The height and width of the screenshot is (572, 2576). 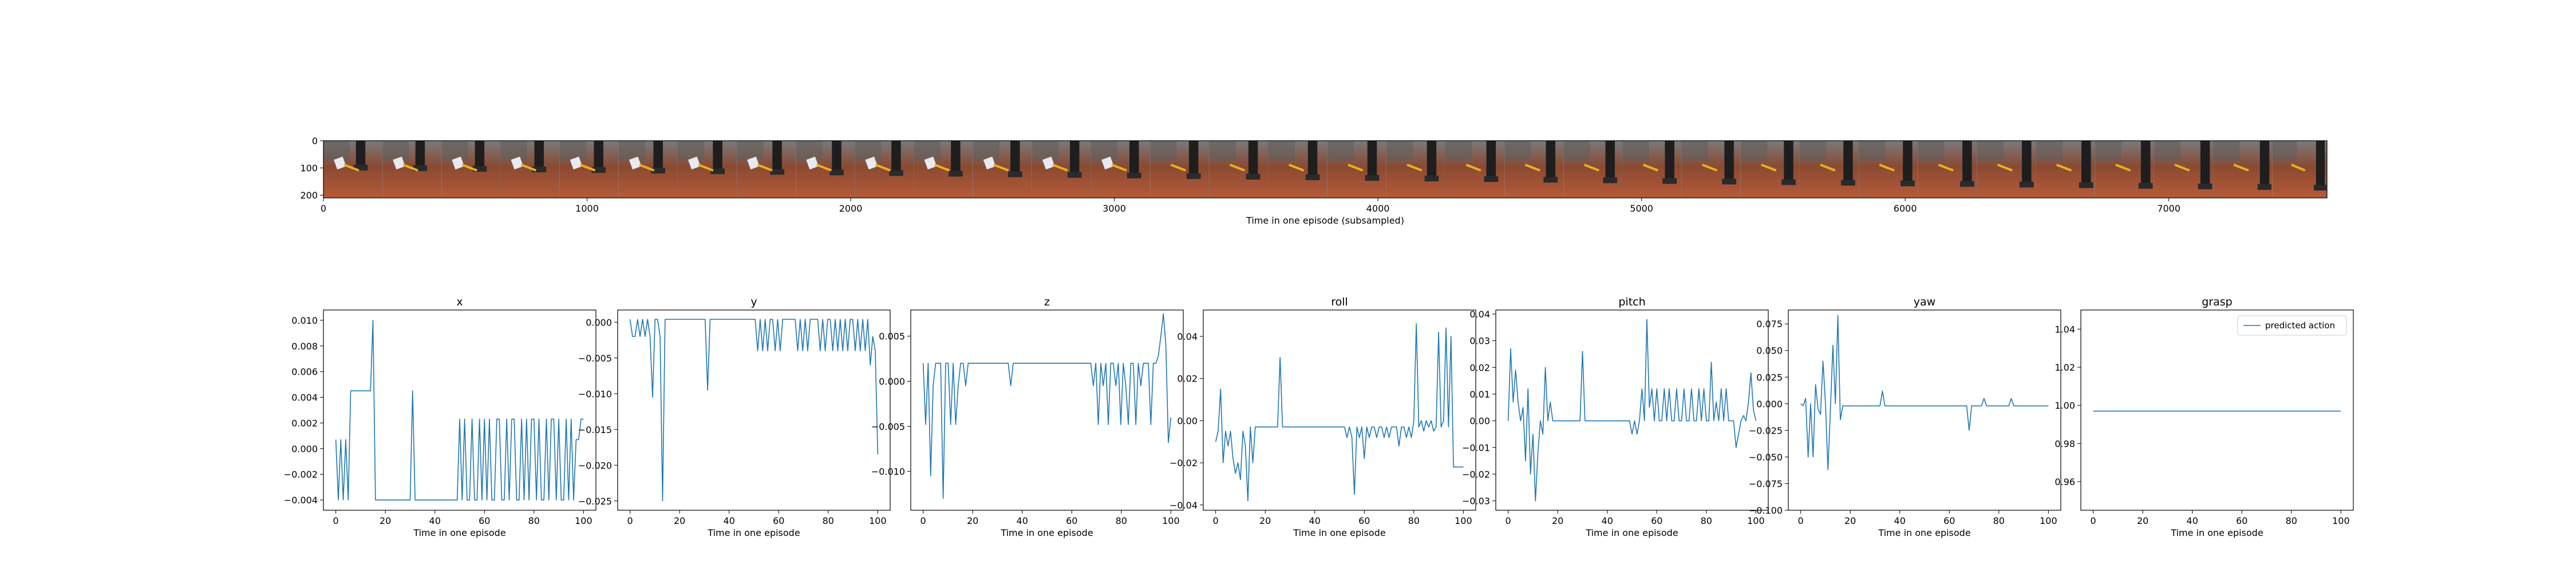 What do you see at coordinates (1479, 421) in the screenshot?
I see `y-tick-label: 0.00` at bounding box center [1479, 421].